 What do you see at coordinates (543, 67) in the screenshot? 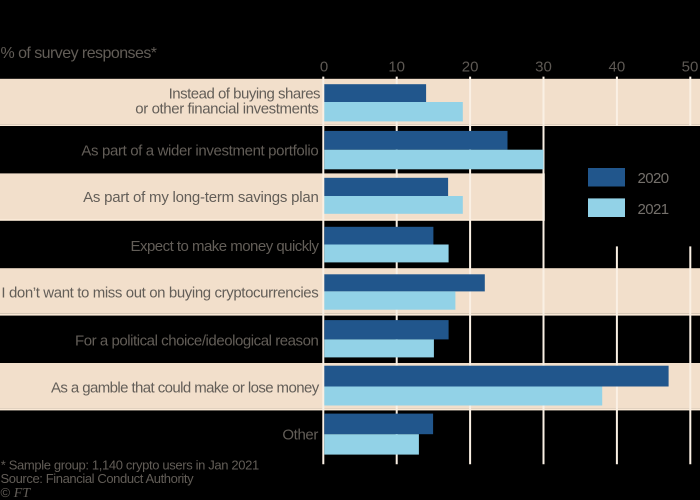
I see `svg-text: 30` at bounding box center [543, 67].